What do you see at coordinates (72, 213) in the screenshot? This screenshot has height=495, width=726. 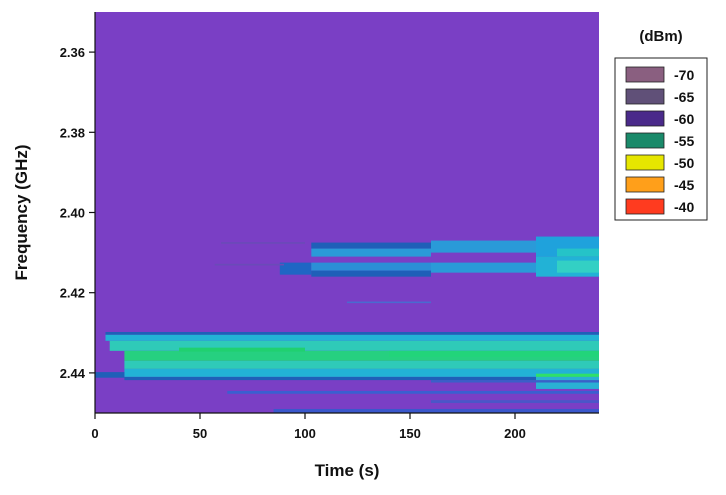 I see `y-tick-label: 2.40` at bounding box center [72, 213].